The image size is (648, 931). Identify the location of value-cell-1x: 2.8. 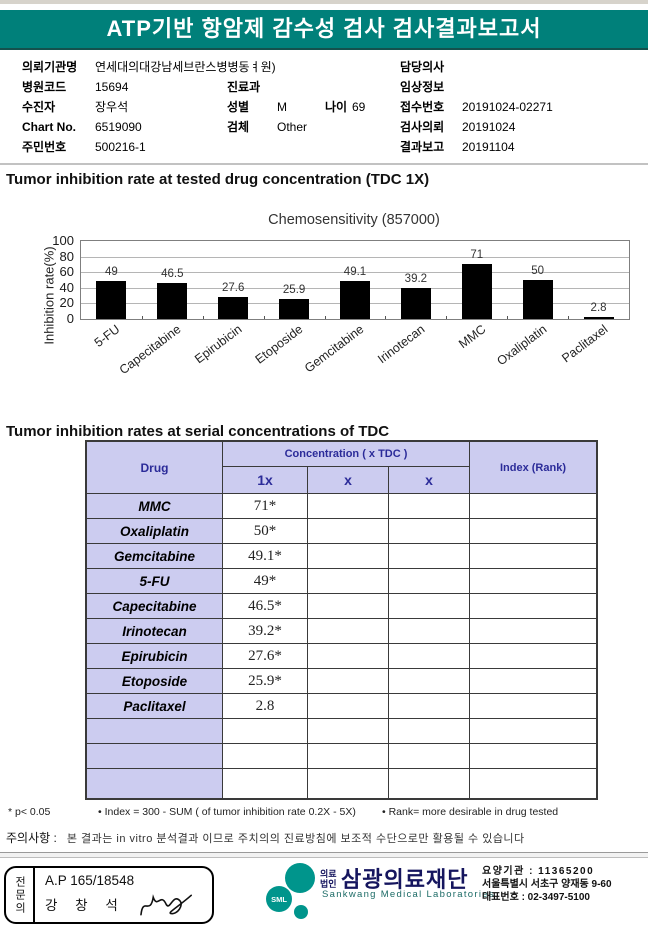
(265, 706).